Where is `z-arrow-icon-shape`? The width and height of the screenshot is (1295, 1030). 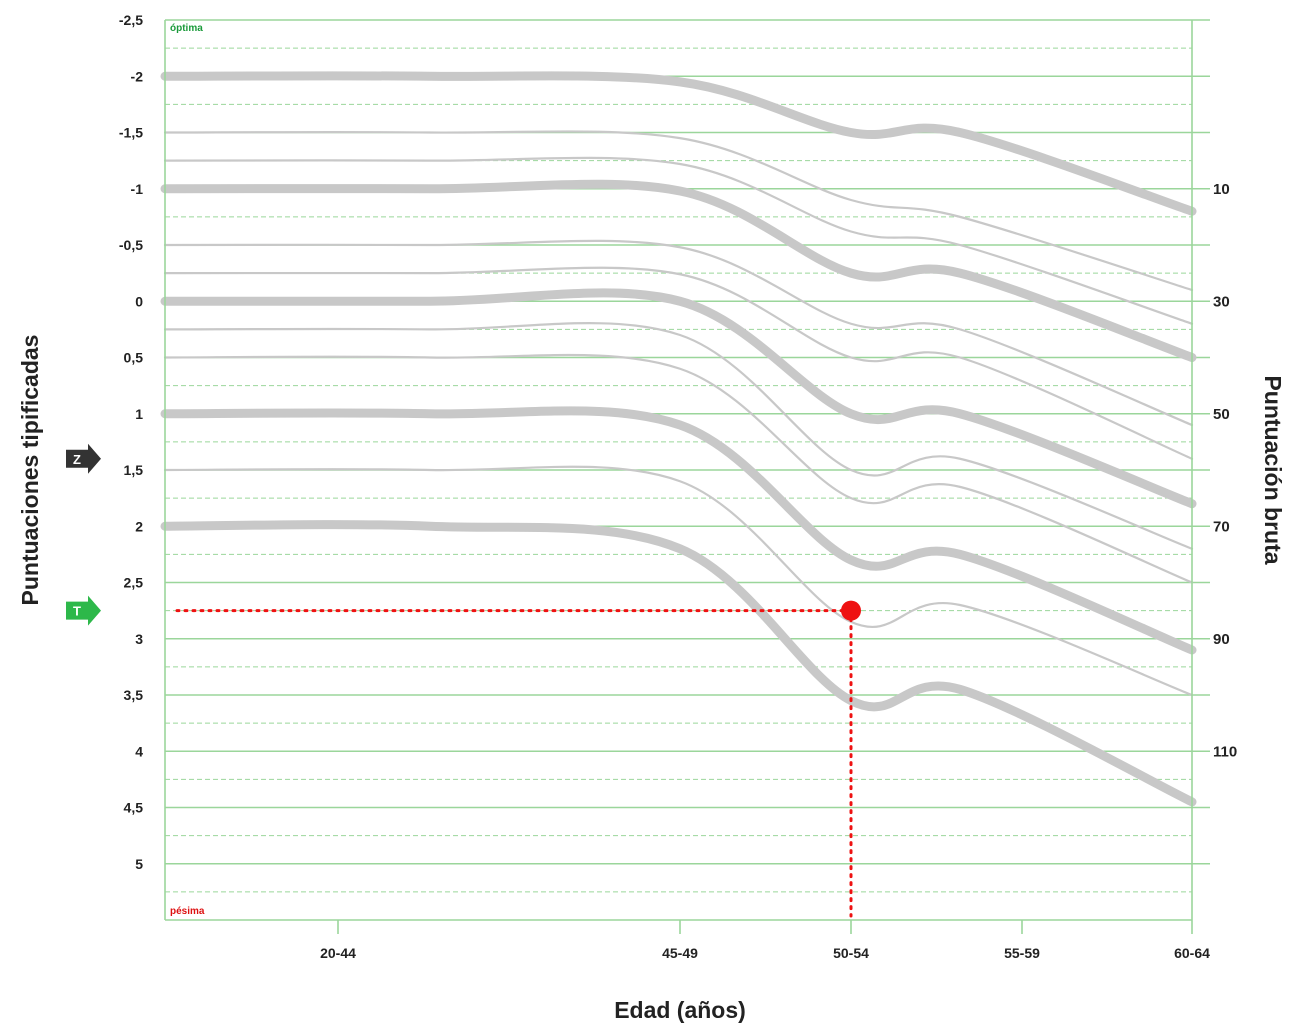
z-arrow-icon-shape is located at coordinates (83, 458).